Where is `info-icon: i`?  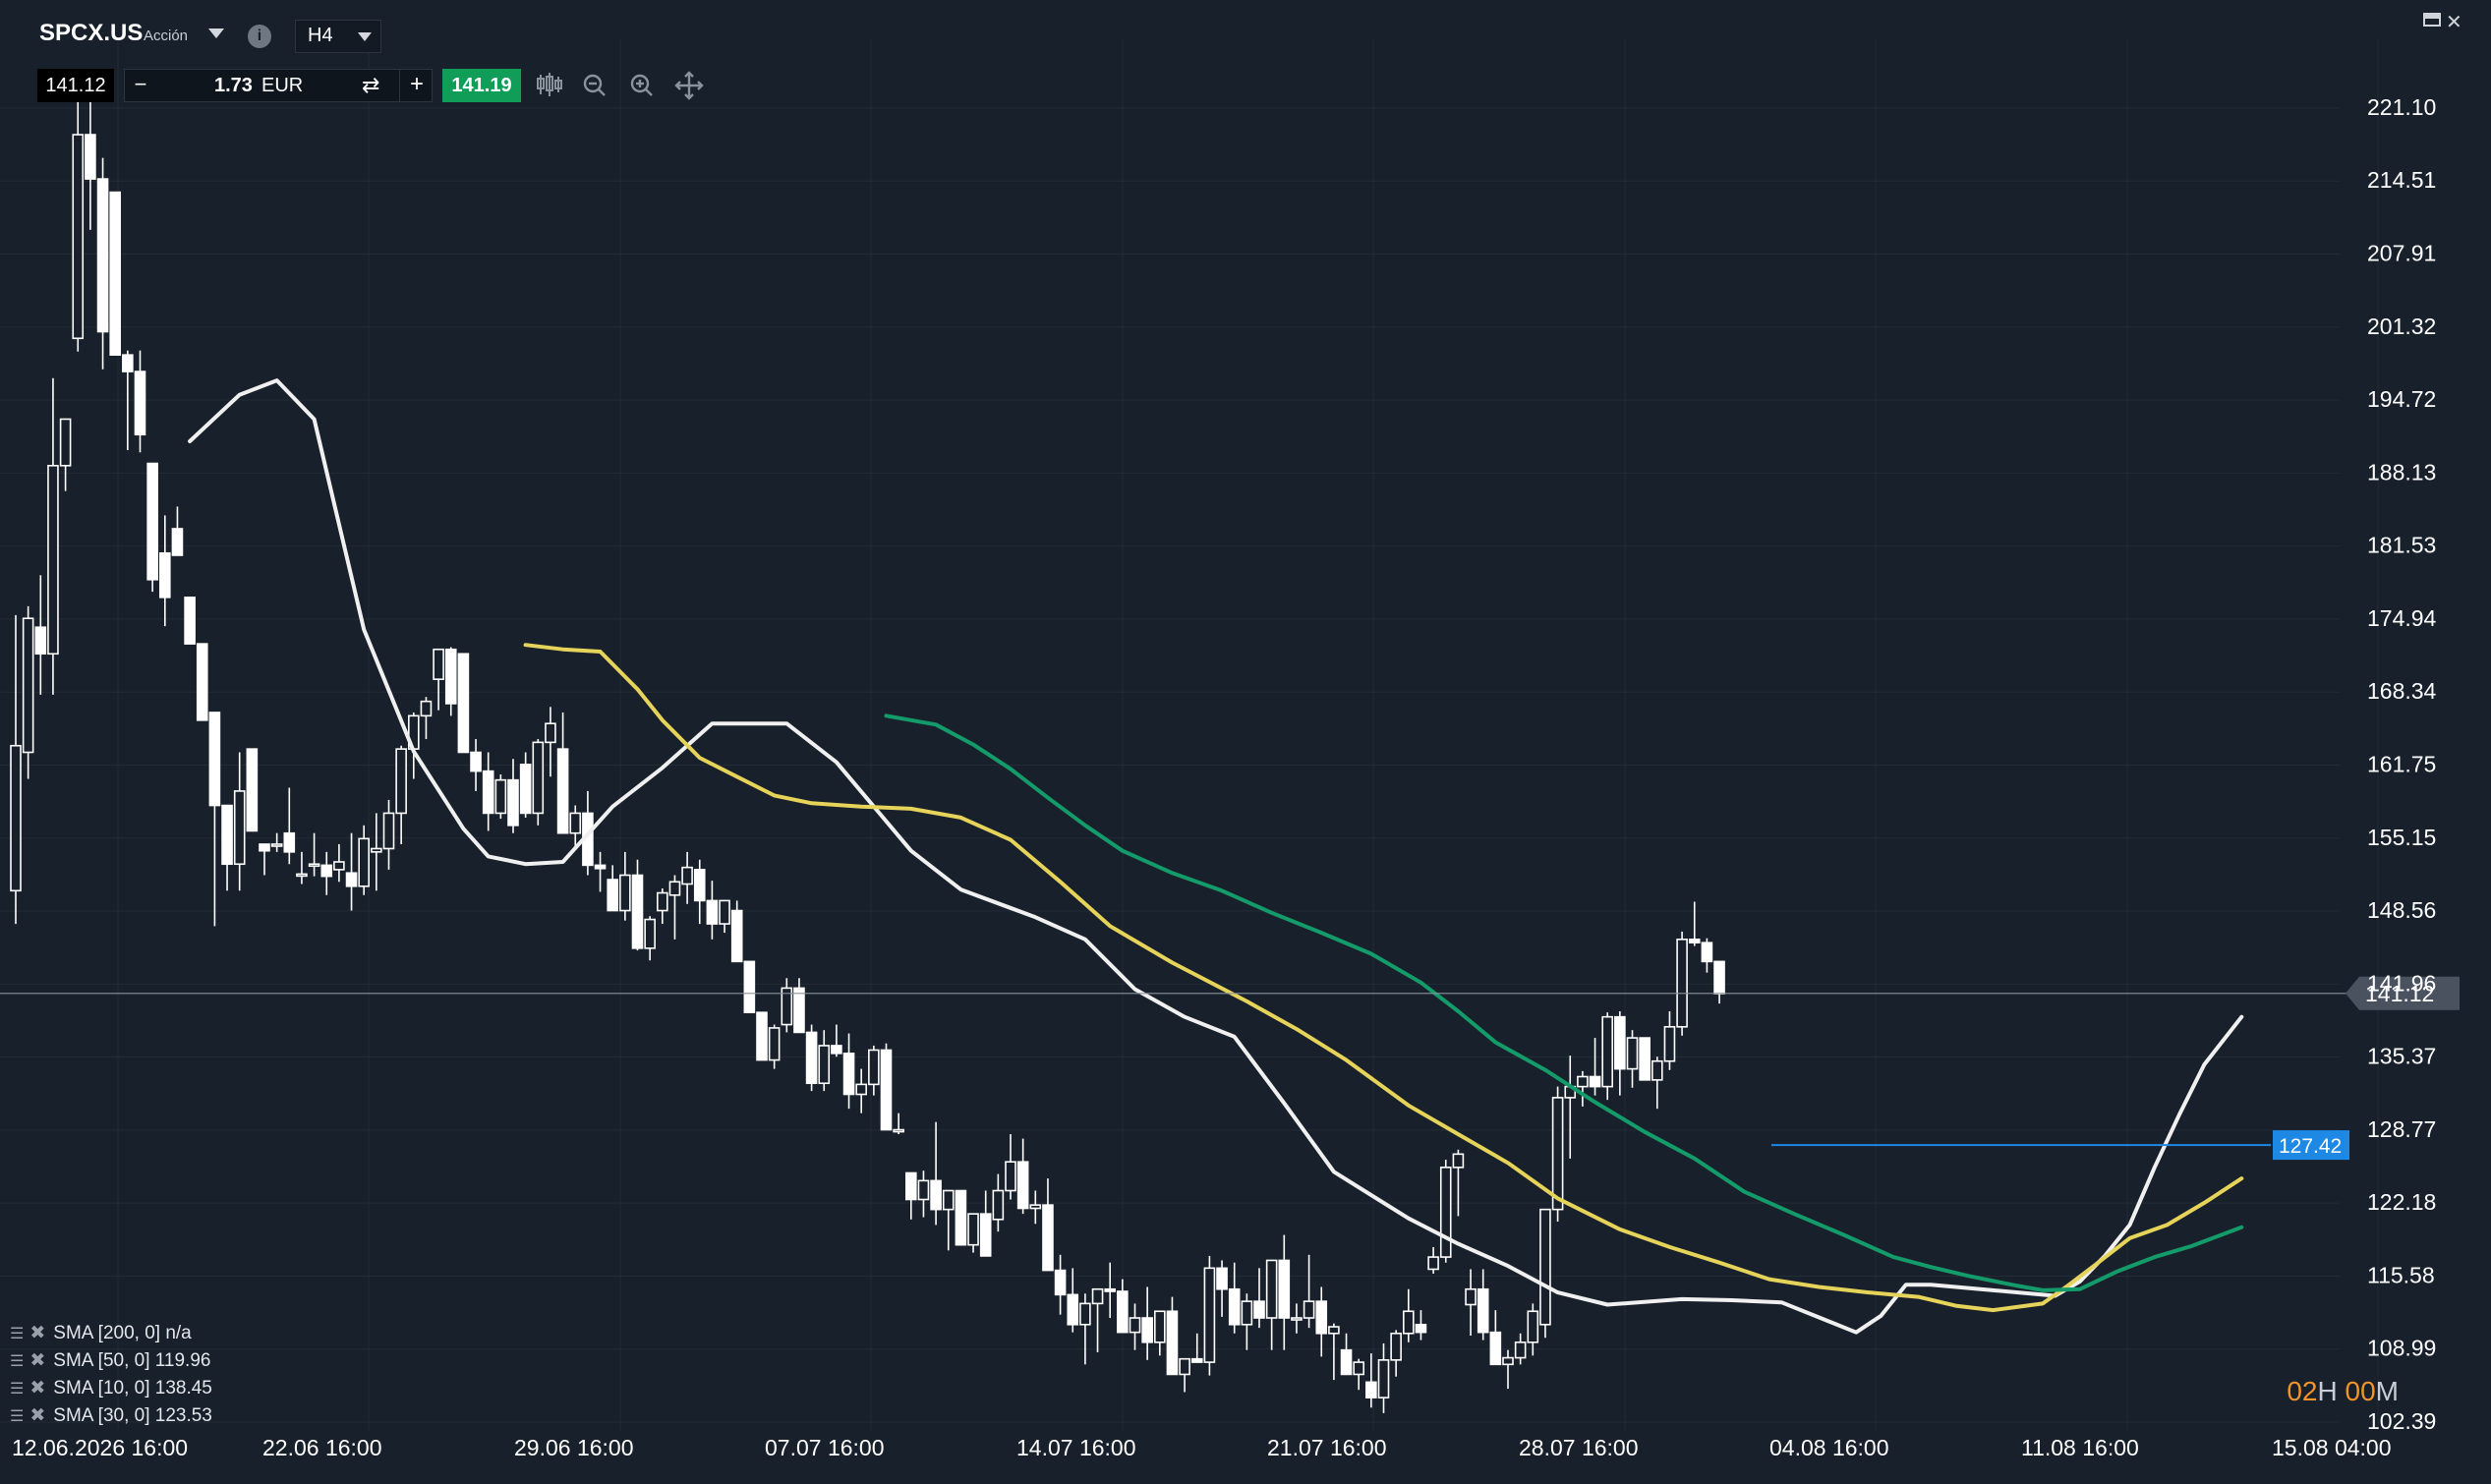 info-icon: i is located at coordinates (259, 36).